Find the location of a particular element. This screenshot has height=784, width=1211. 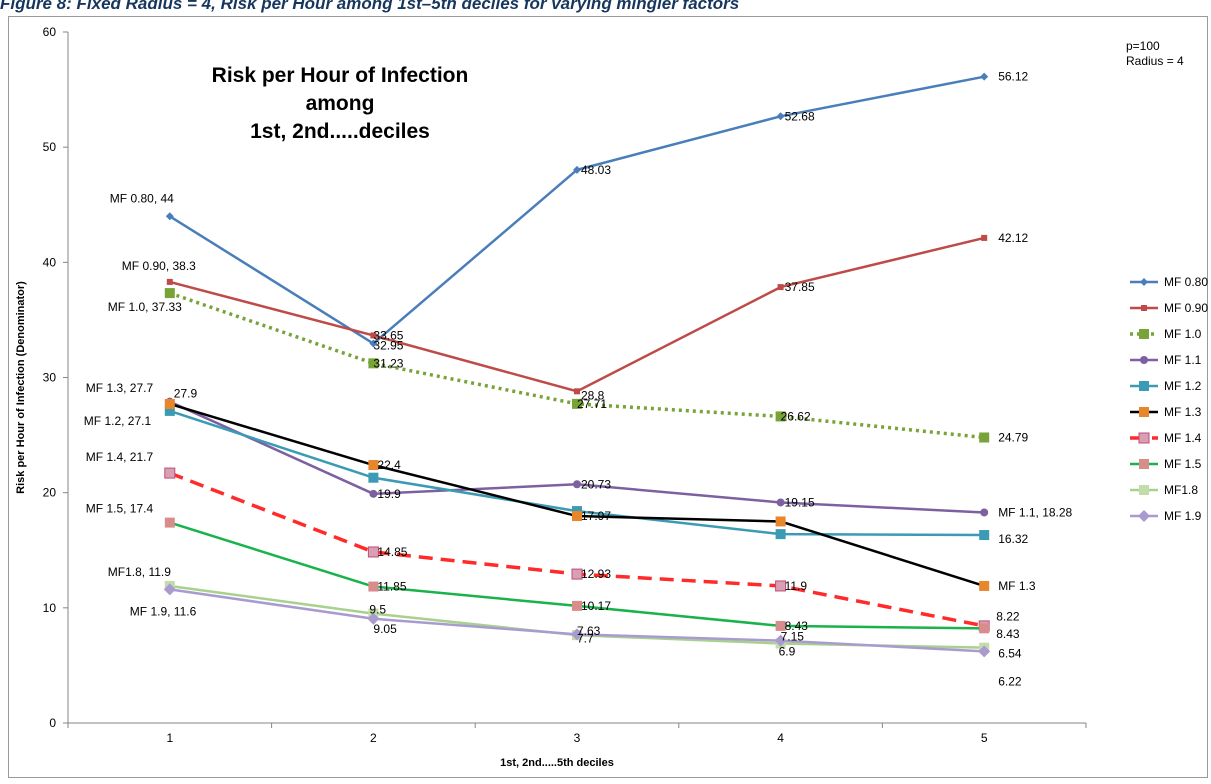

data-label: 7.63 is located at coordinates (589, 631).